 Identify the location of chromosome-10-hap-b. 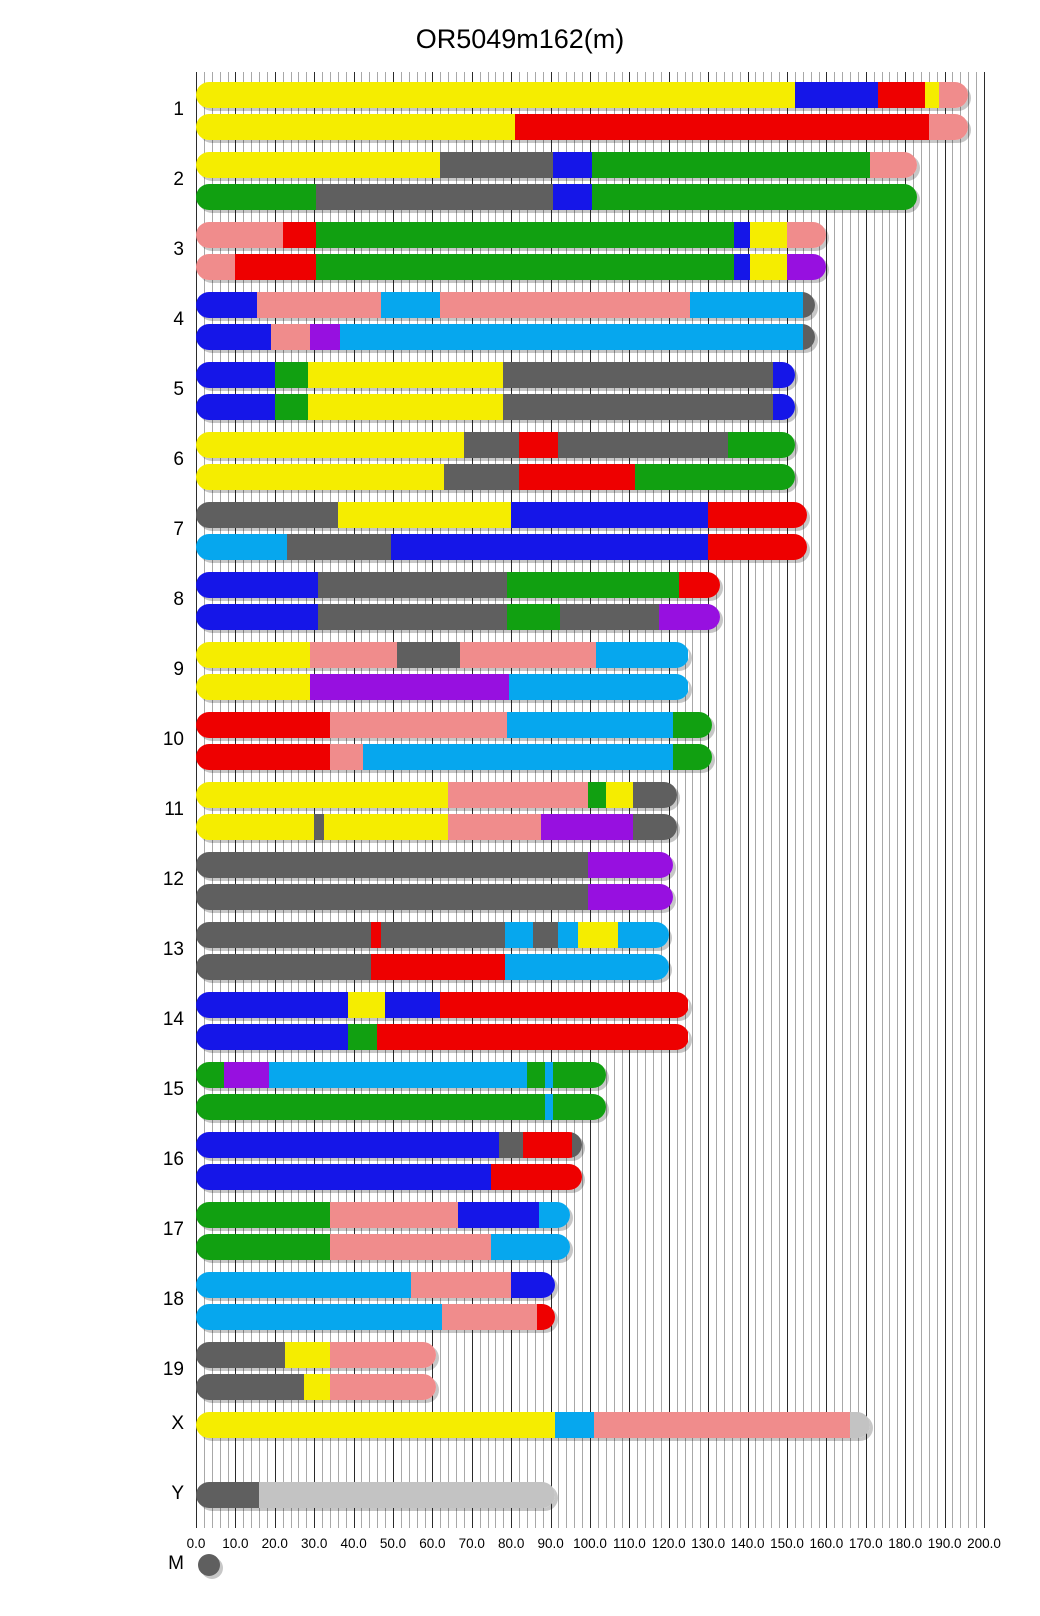
(454, 757).